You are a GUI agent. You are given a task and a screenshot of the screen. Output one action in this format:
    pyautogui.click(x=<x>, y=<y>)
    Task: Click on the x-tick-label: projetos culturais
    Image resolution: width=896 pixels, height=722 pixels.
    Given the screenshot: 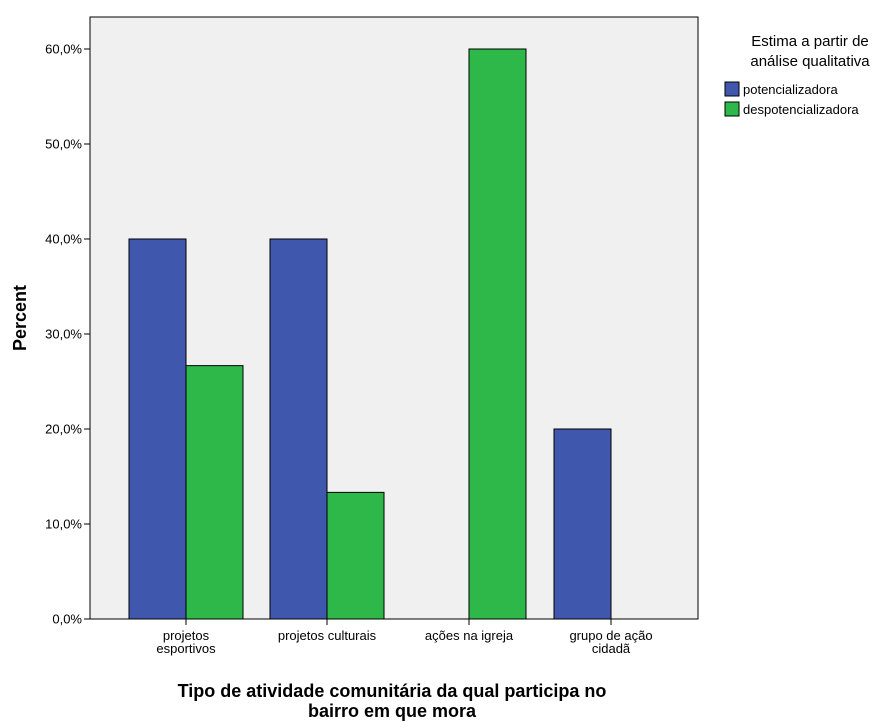 What is the action you would take?
    pyautogui.click(x=327, y=635)
    